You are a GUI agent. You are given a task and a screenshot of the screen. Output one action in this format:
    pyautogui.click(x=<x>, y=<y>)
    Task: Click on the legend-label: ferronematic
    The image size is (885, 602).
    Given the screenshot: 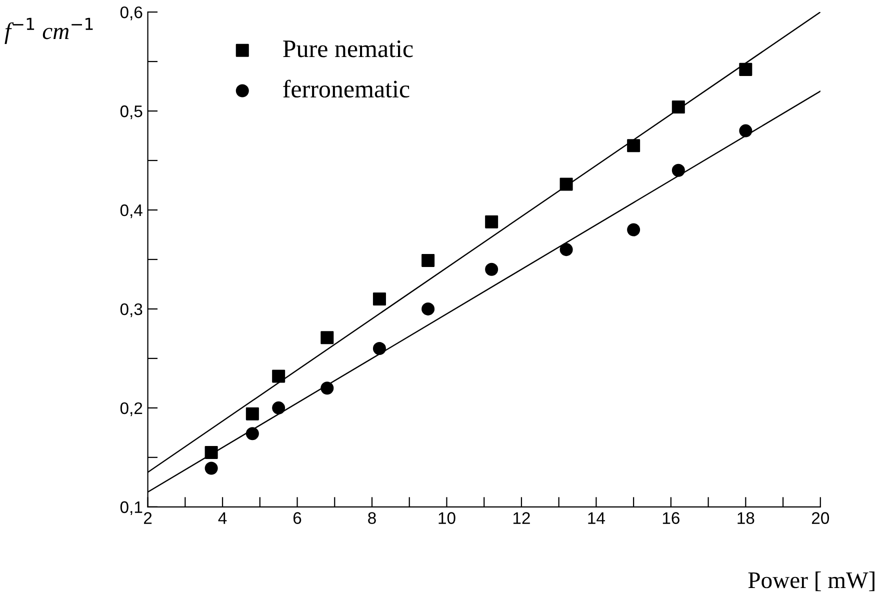 What is the action you would take?
    pyautogui.click(x=346, y=89)
    